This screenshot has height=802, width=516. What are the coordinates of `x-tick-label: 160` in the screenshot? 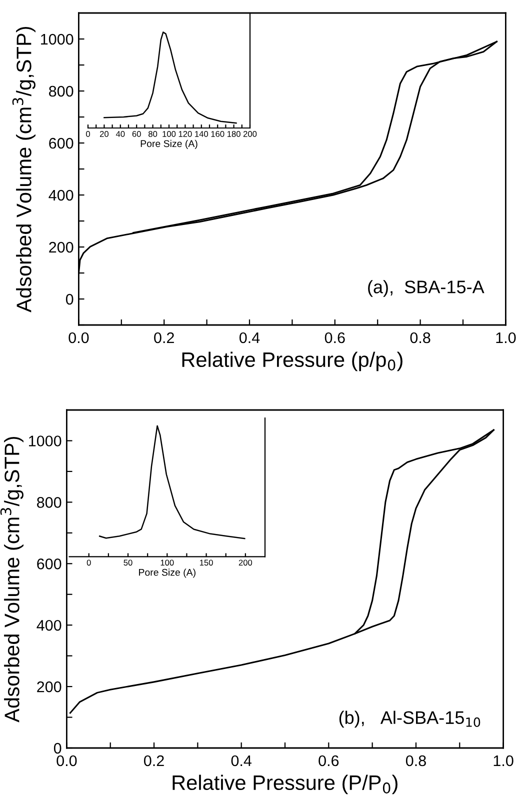 It's located at (217, 134).